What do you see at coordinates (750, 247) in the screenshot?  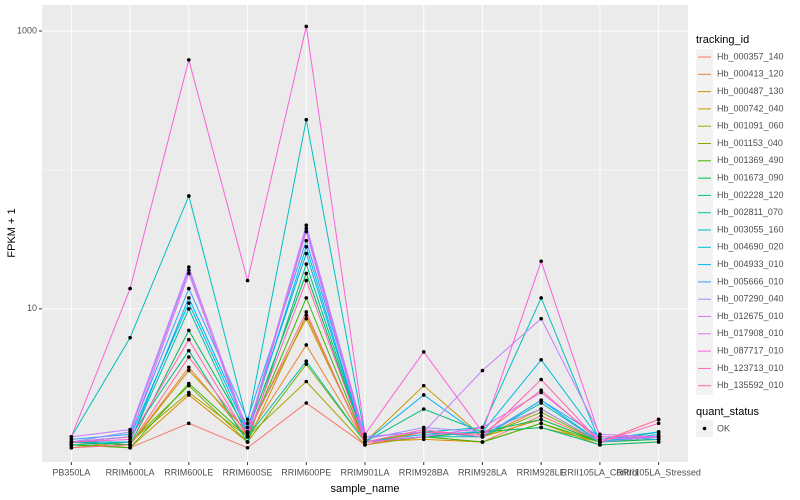 I see `legend-label: Hb_004690_020` at bounding box center [750, 247].